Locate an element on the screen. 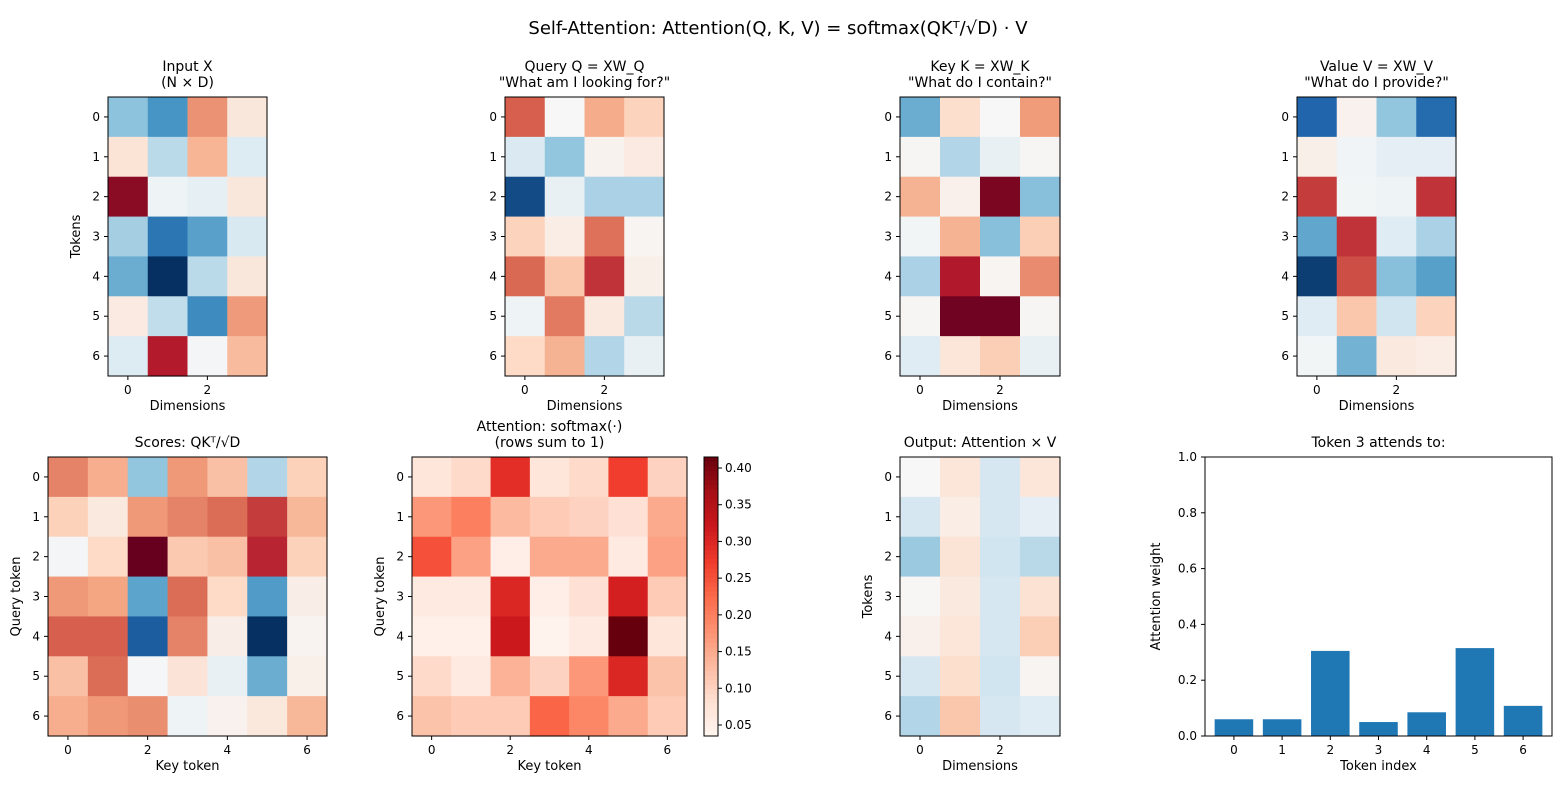 This screenshot has width=1557, height=789. query-ytick-label: 6 is located at coordinates (493, 356).